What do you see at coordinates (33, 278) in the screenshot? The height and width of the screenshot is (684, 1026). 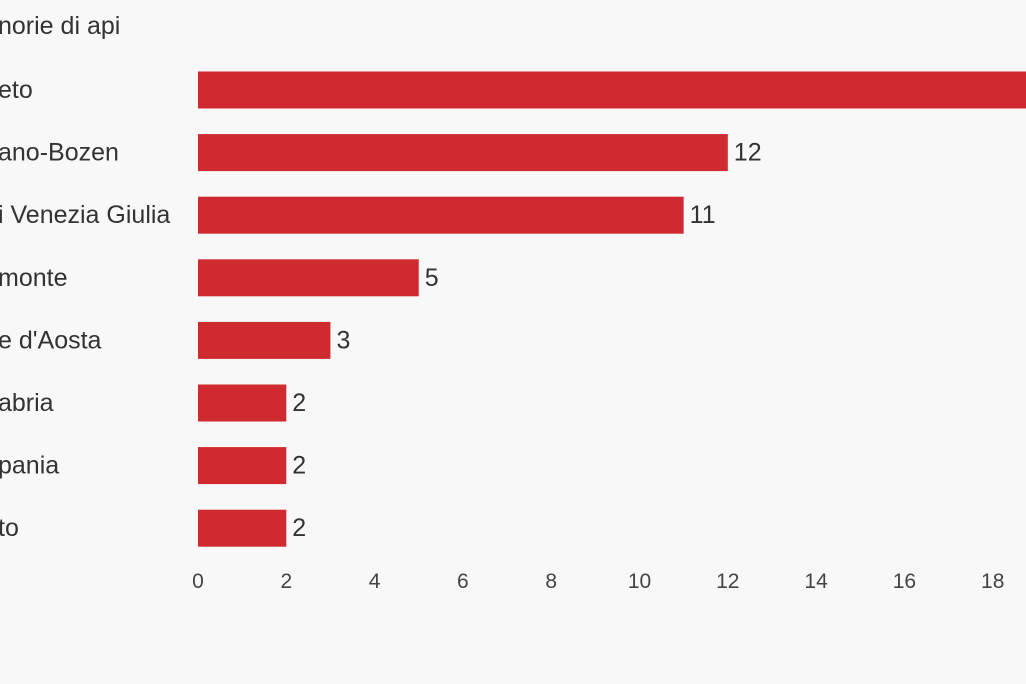 I see `category-label: monte` at bounding box center [33, 278].